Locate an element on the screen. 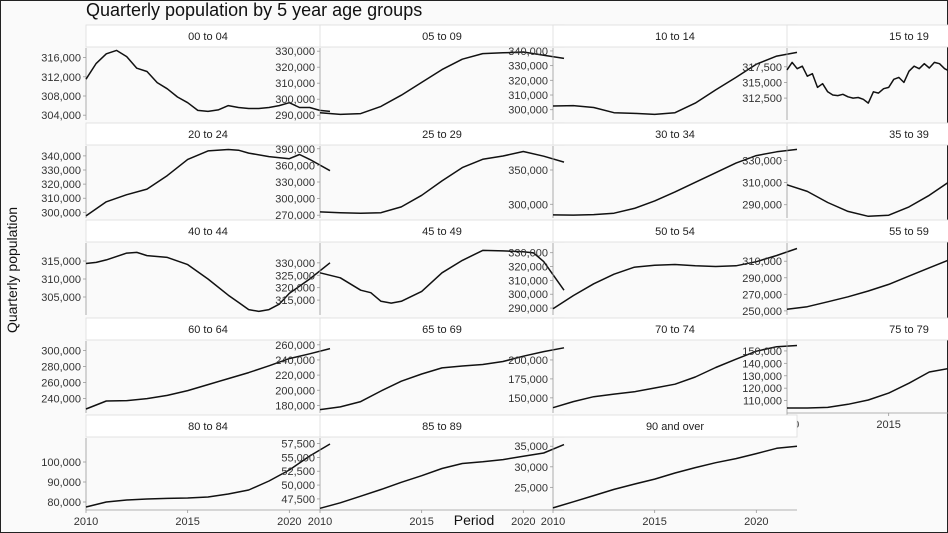  y-tick-label: 47,500 is located at coordinates (298, 500).